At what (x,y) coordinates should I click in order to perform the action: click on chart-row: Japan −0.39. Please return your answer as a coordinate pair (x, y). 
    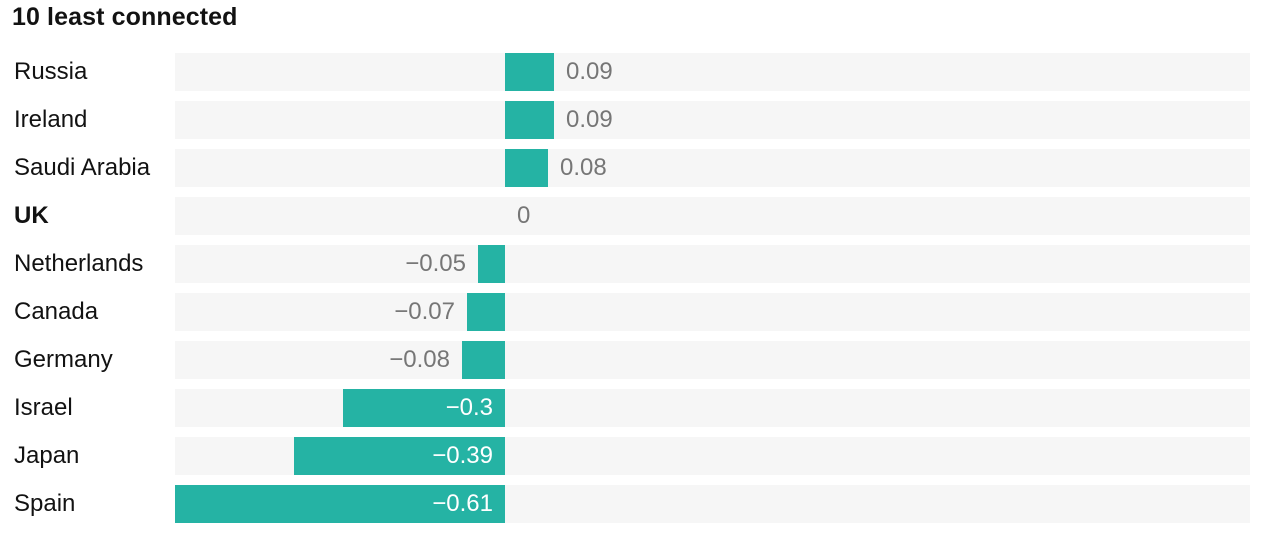
    Looking at the image, I should click on (634, 456).